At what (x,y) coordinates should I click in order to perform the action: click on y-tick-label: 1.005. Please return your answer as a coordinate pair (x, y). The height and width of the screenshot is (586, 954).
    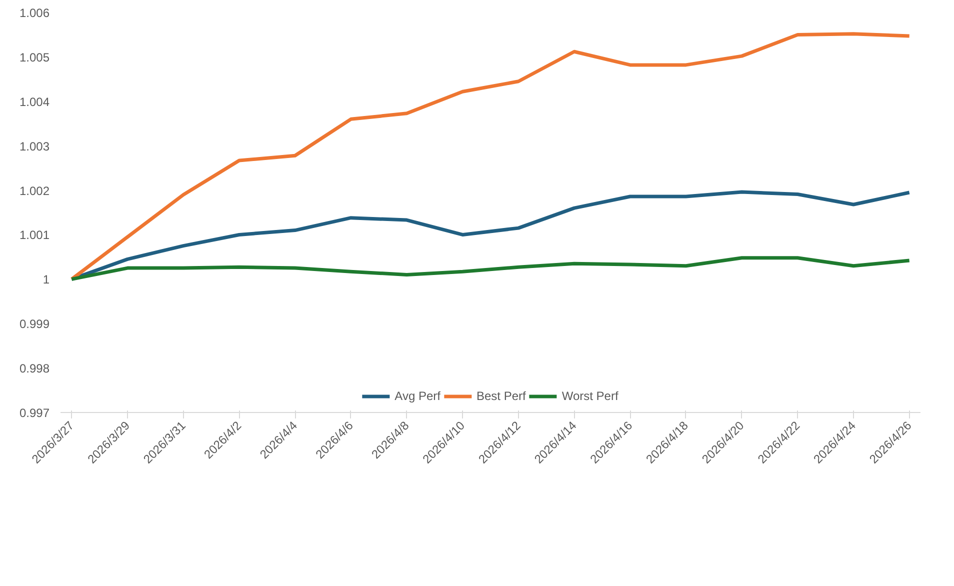
    Looking at the image, I should click on (34, 57).